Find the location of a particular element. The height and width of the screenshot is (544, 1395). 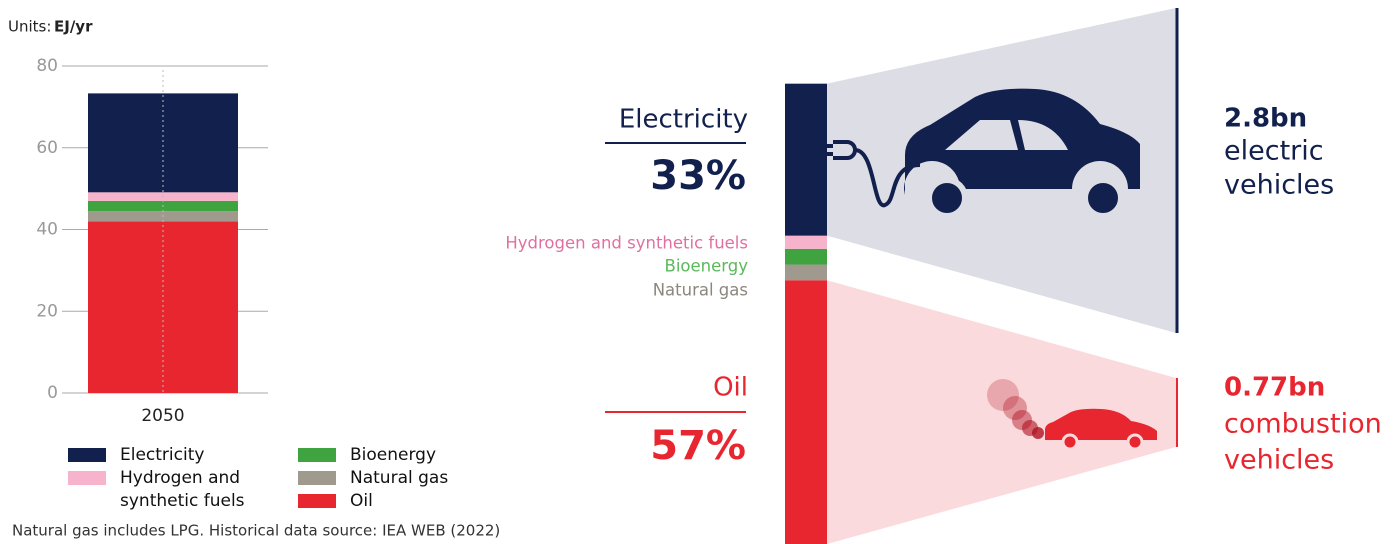

y-tick-label: 0 is located at coordinates (52, 393).